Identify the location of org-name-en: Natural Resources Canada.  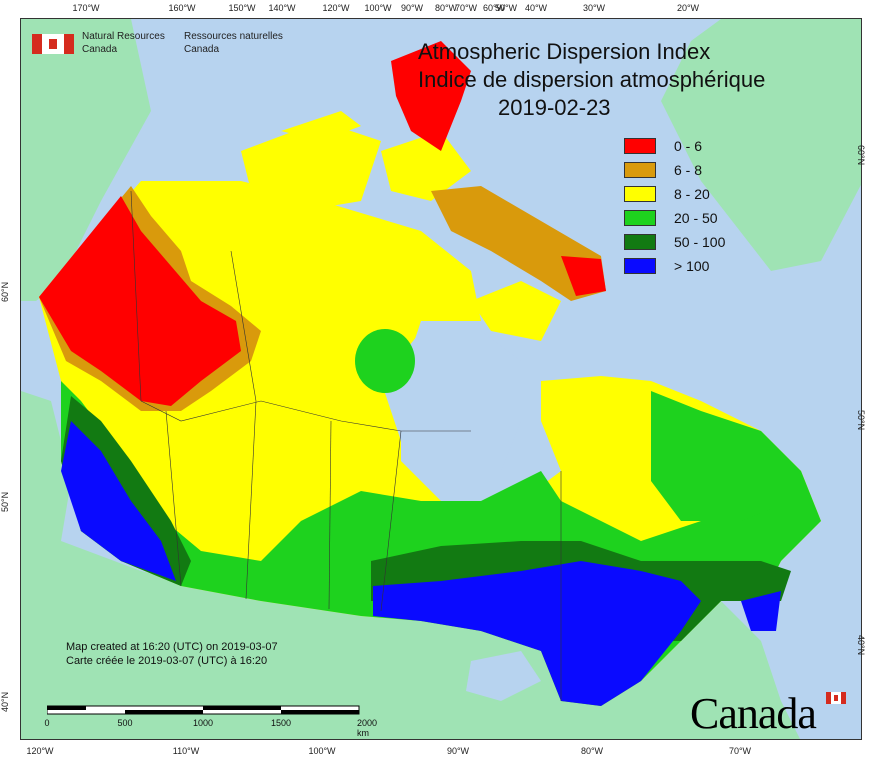
(123, 43).